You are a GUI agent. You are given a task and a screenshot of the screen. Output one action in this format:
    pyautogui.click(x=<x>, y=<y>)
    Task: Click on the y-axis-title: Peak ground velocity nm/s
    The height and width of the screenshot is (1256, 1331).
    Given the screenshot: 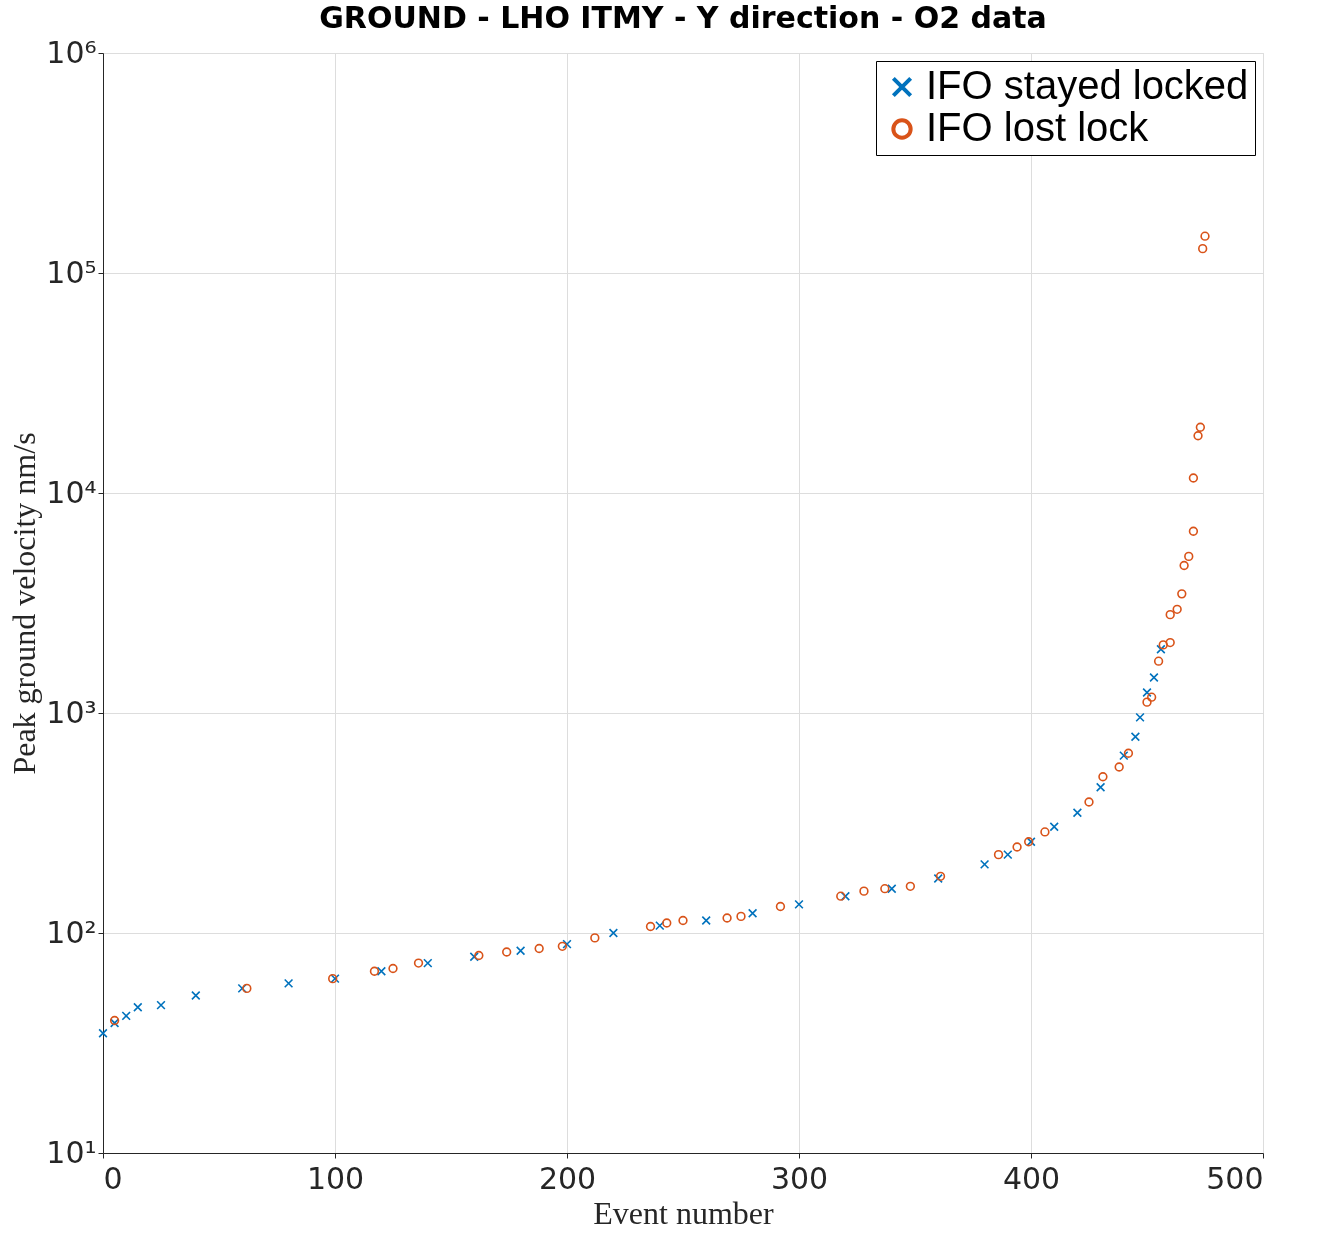 What is the action you would take?
    pyautogui.click(x=24, y=603)
    